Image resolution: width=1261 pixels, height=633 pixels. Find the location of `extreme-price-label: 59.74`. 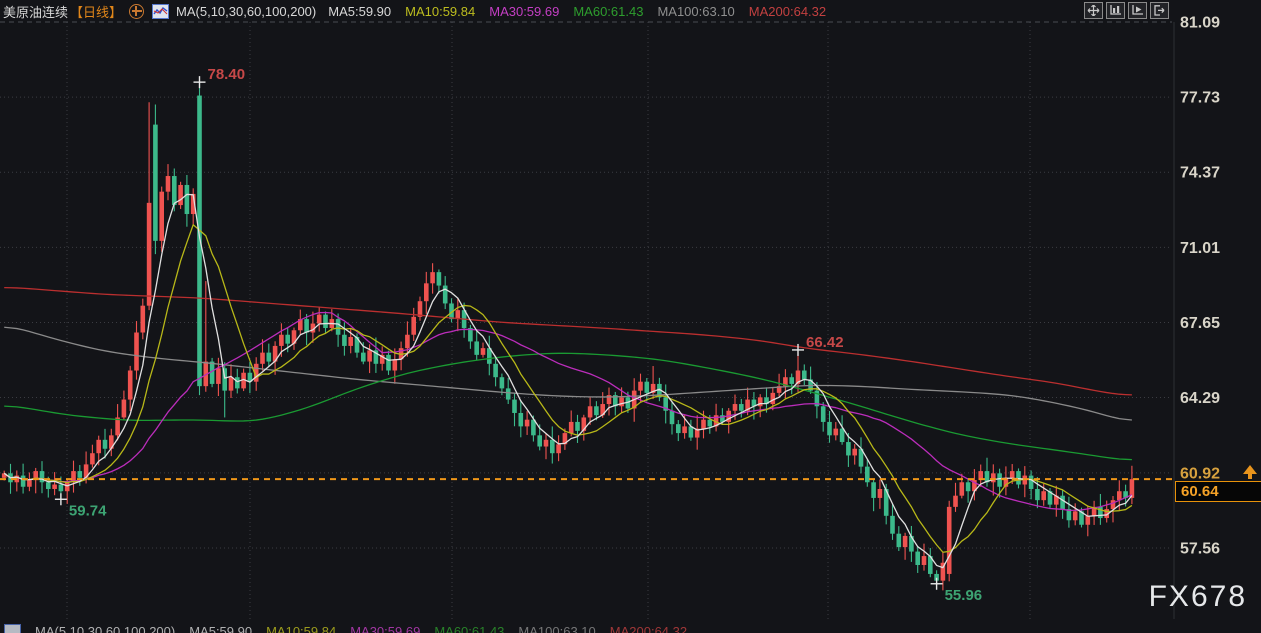

extreme-price-label: 59.74 is located at coordinates (88, 510).